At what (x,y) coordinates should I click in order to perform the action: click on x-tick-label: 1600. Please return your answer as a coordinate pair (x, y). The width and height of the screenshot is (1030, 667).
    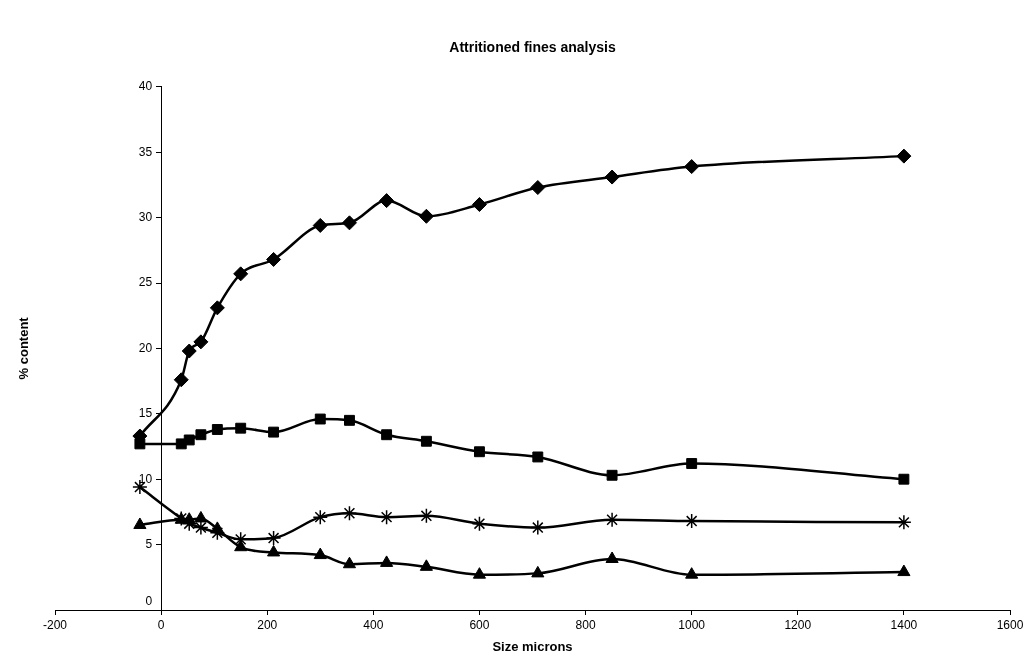
    Looking at the image, I should click on (1010, 624).